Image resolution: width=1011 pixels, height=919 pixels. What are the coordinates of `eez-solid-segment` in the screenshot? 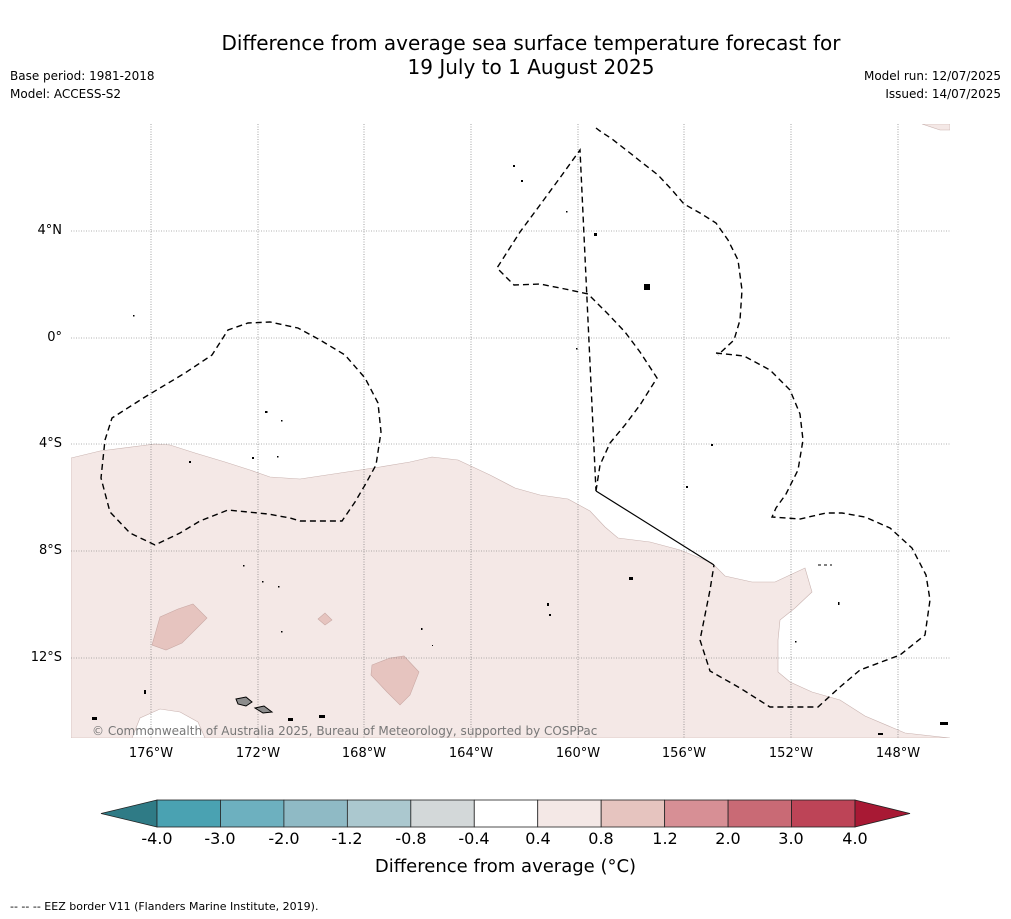 It's located at (655, 528).